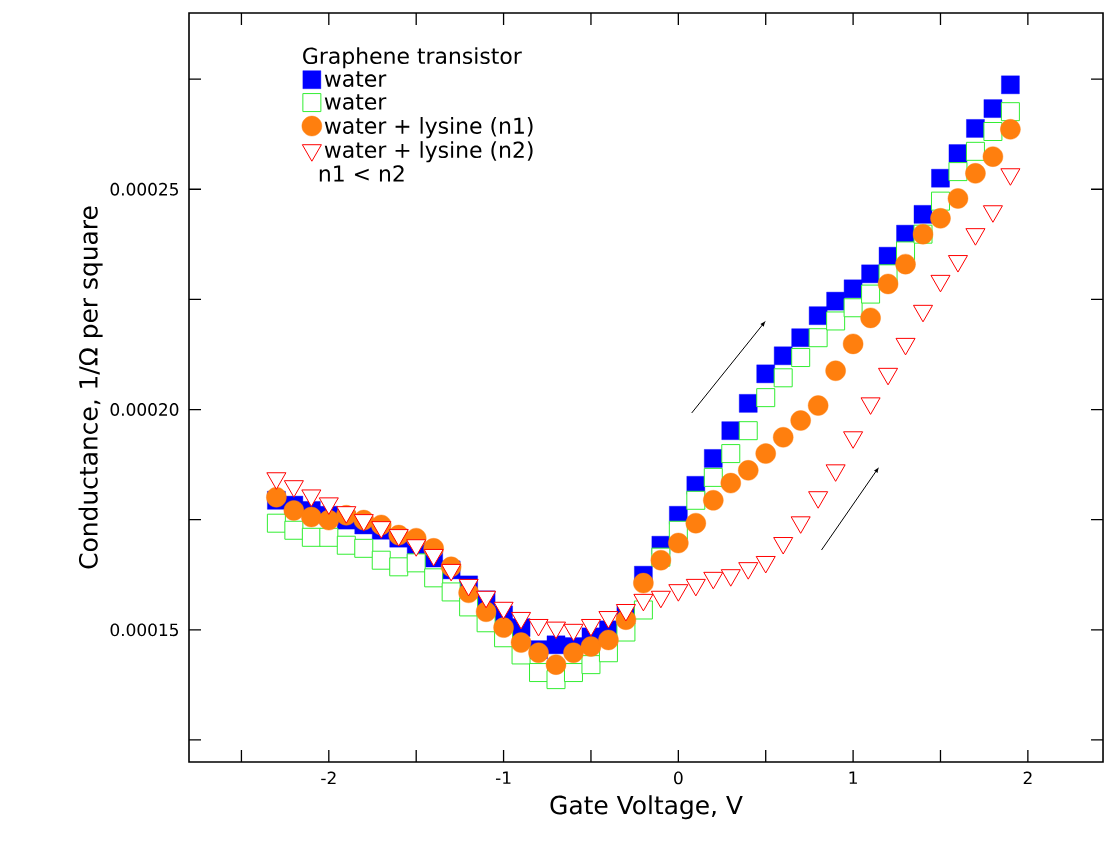 This screenshot has height=864, width=1105. What do you see at coordinates (1027, 778) in the screenshot?
I see `x-tick-label: 2` at bounding box center [1027, 778].